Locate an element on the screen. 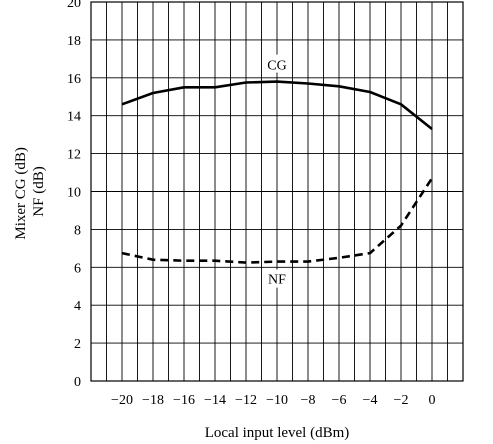 This screenshot has height=444, width=493. series-line-cg is located at coordinates (277, 105).